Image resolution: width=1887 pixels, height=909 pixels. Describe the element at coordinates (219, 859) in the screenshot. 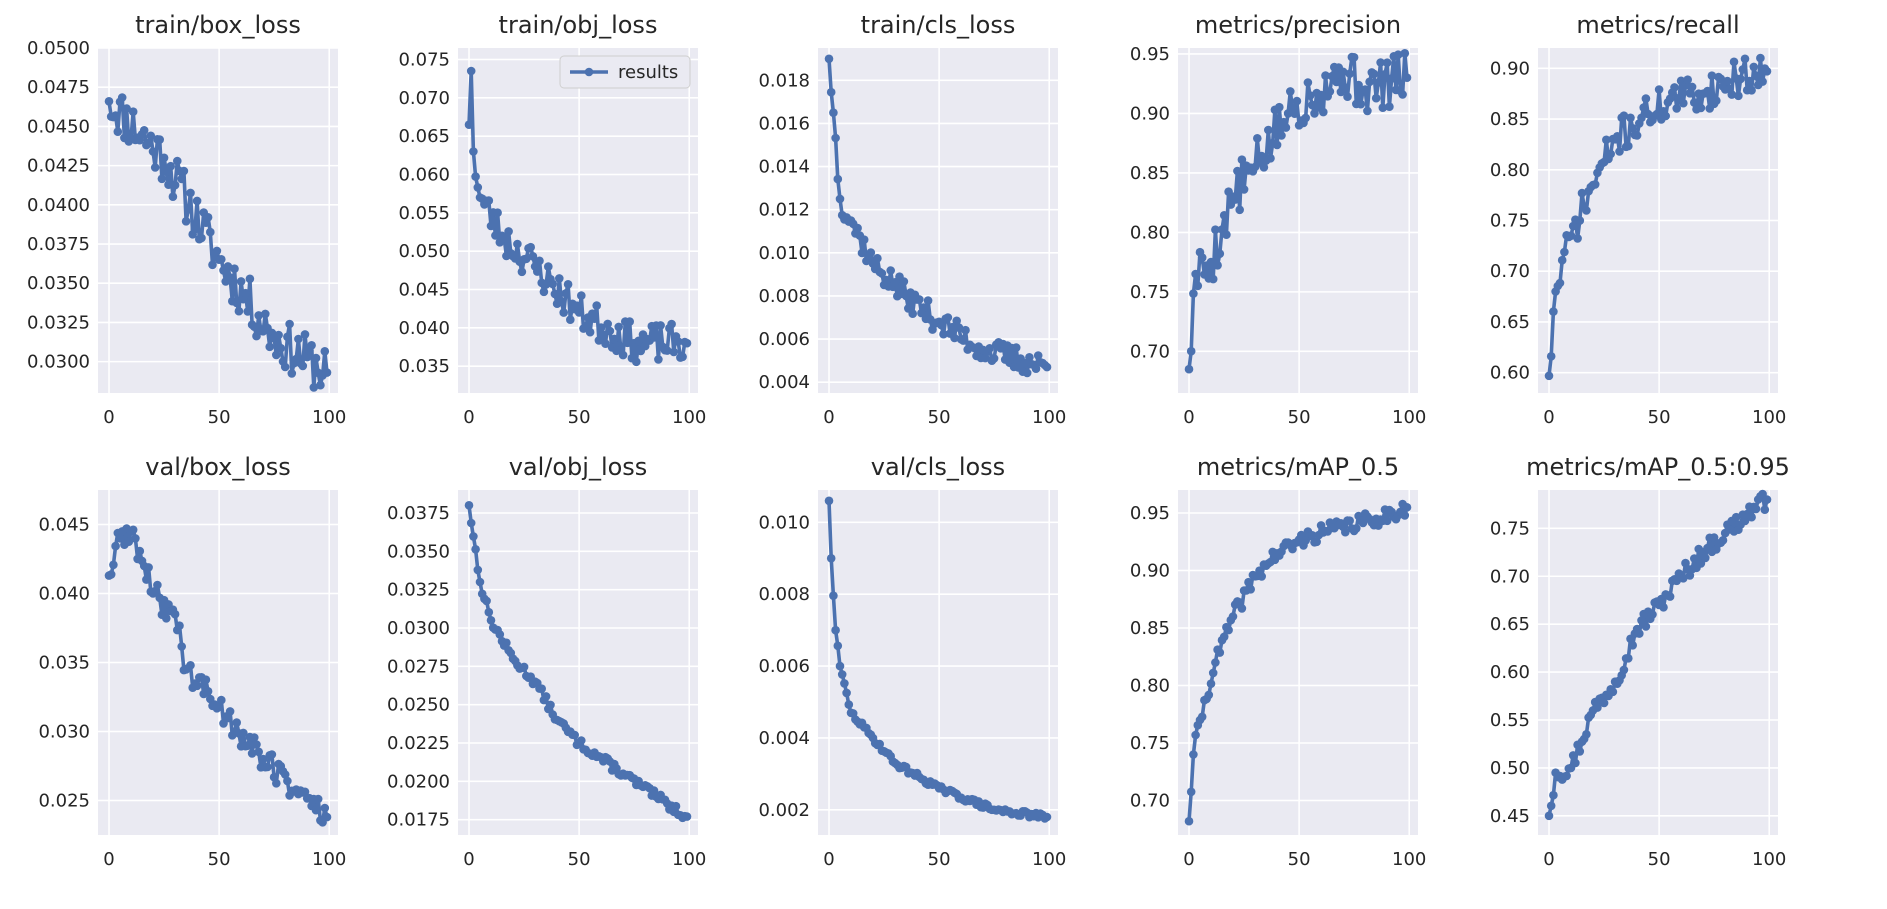

I see `x-tick-label: 50` at that location.